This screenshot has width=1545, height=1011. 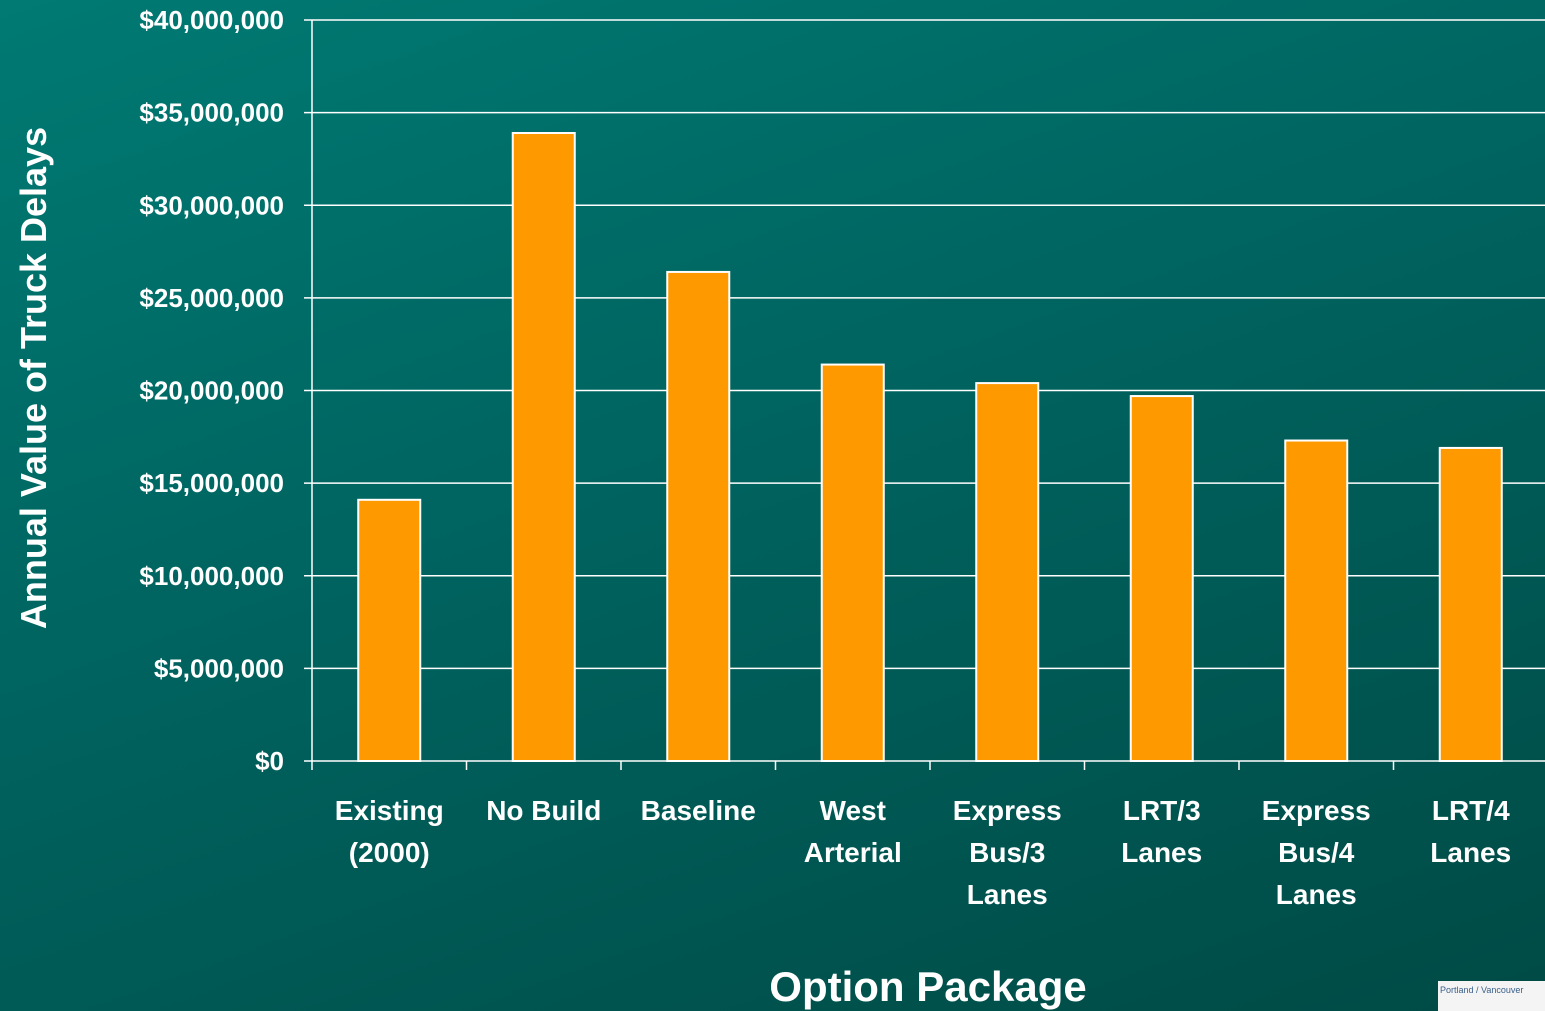 I want to click on x-tick-label: (2000), so click(x=389, y=852).